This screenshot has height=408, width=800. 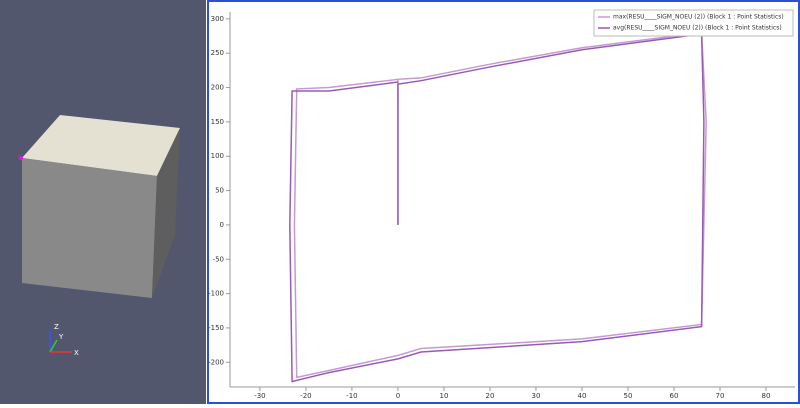 What do you see at coordinates (443, 396) in the screenshot?
I see `x-tick-label: 10` at bounding box center [443, 396].